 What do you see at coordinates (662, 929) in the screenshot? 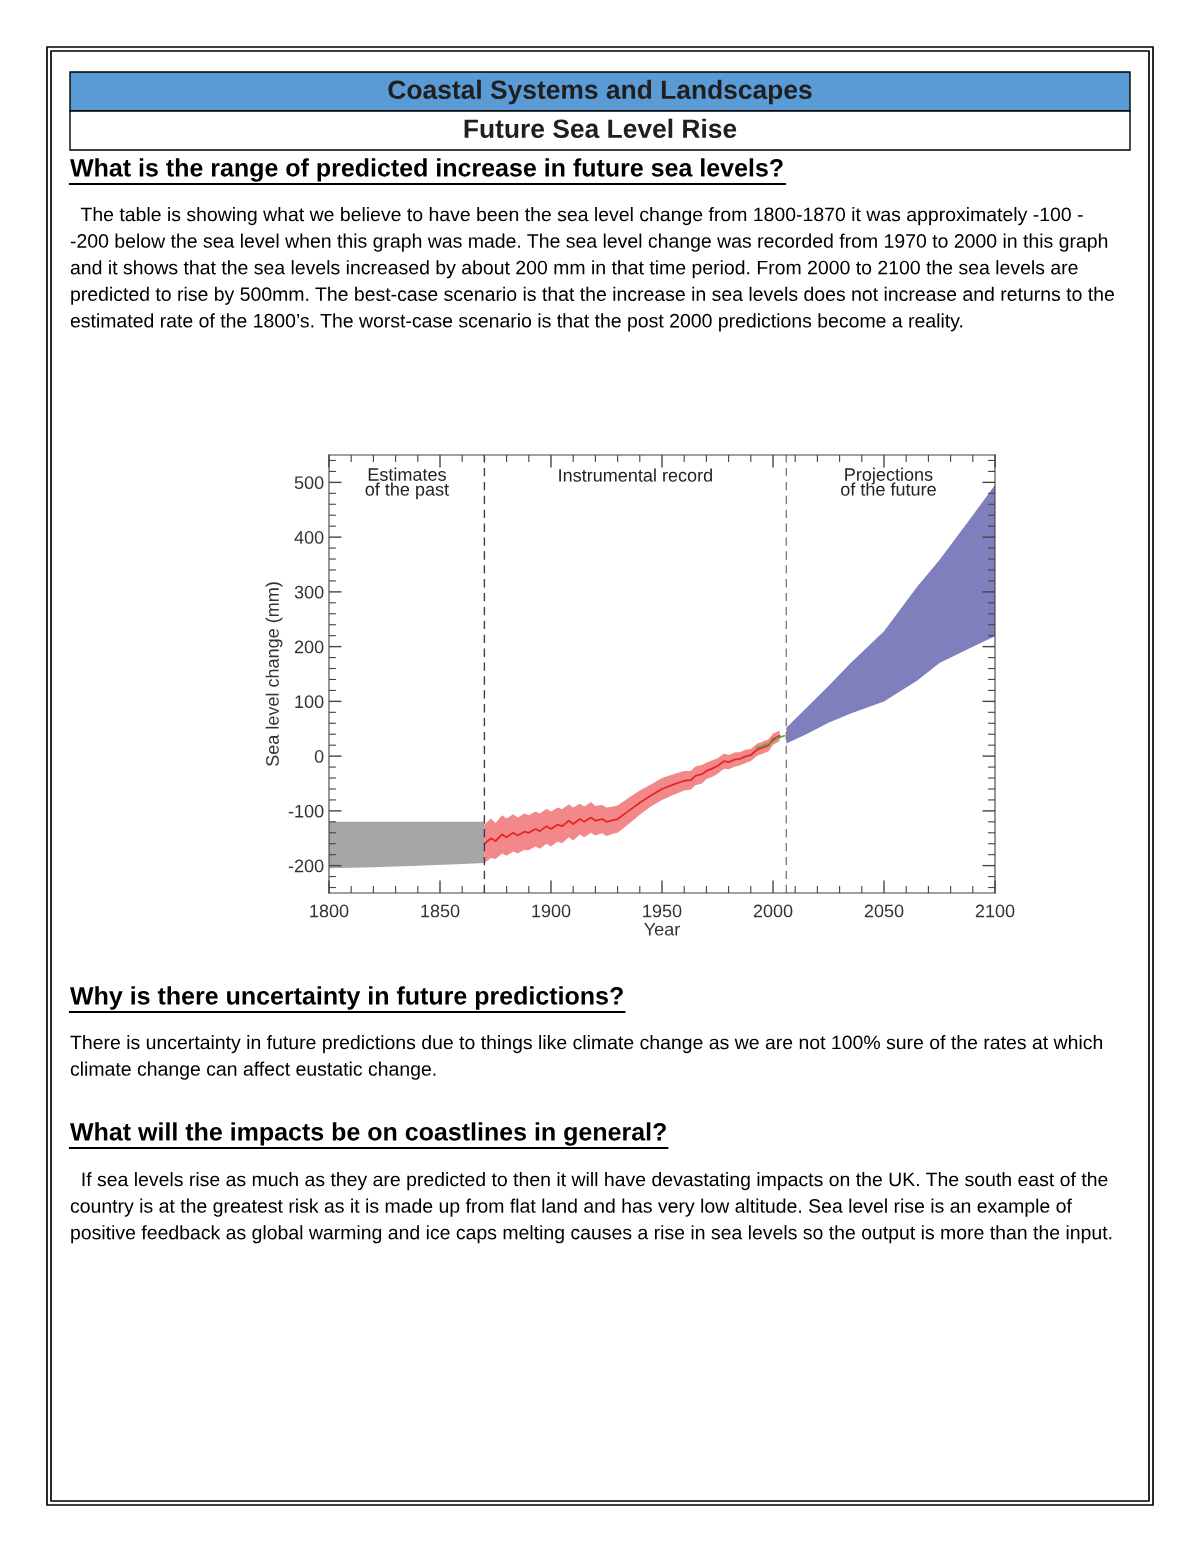
I see `x-axis-title: Year` at bounding box center [662, 929].